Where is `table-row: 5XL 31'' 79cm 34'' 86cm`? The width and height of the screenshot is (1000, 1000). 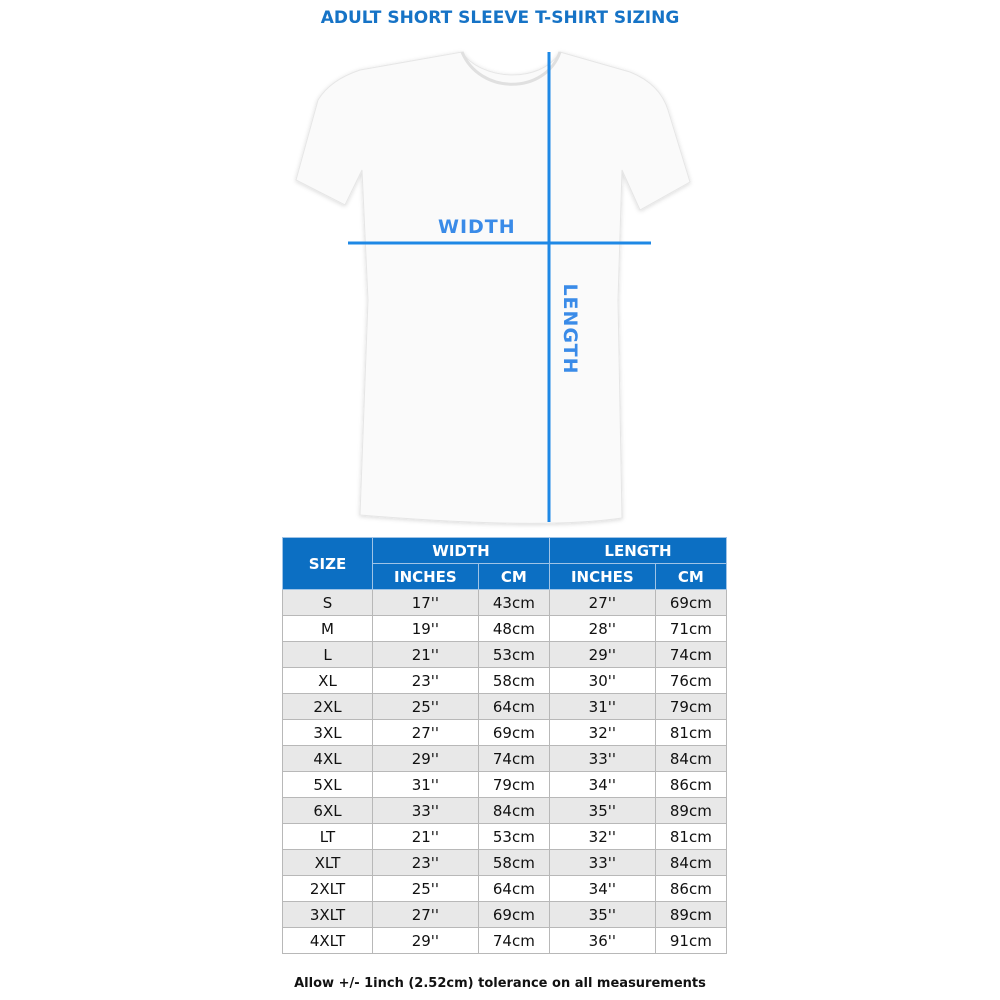
table-row: 5XL 31'' 79cm 34'' 86cm is located at coordinates (505, 784).